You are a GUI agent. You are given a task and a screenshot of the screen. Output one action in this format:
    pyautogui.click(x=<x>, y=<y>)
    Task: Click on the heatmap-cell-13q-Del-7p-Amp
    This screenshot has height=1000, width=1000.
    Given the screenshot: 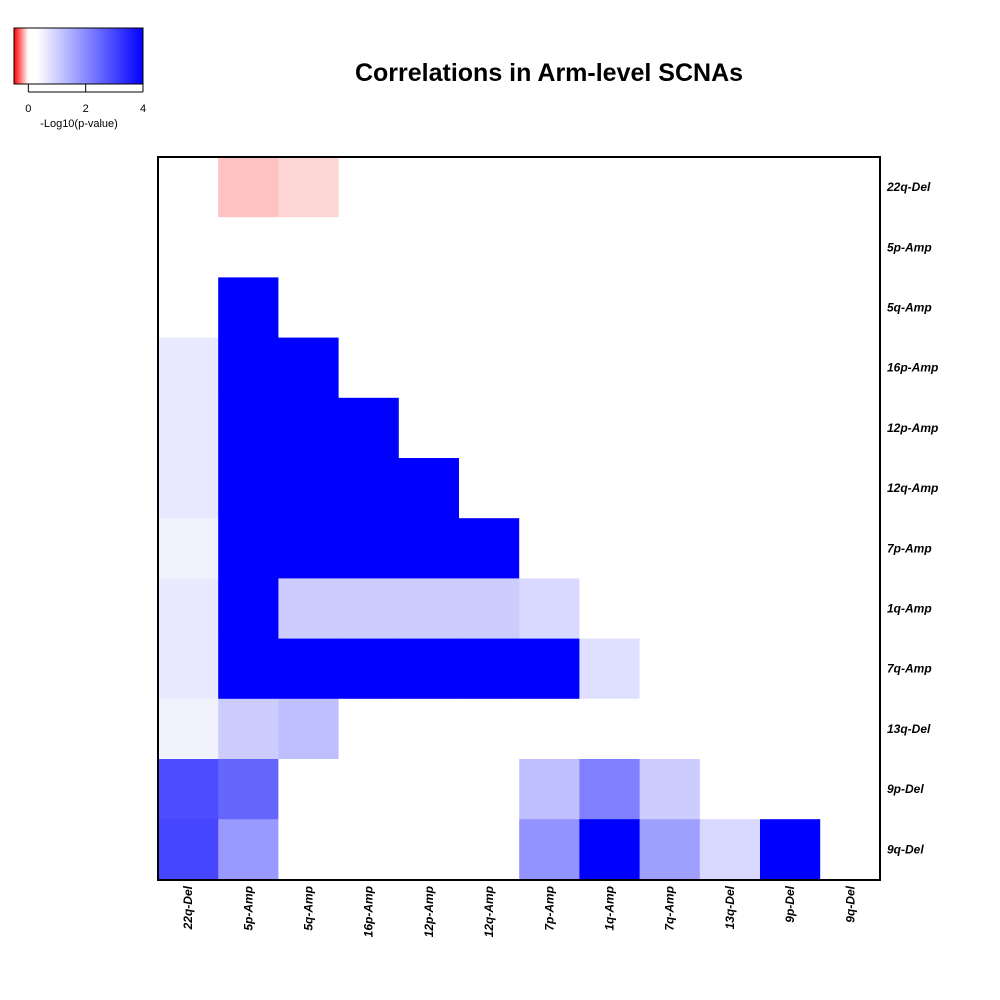 What is the action you would take?
    pyautogui.click(x=549, y=729)
    